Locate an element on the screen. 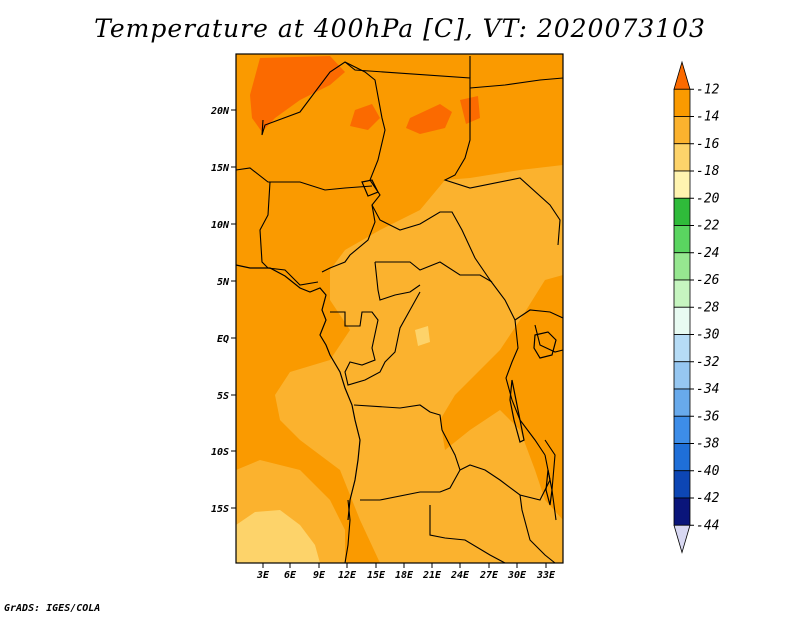 Image resolution: width=800 pixels, height=618 pixels. lat-tick-label: 5S is located at coordinates (223, 396).